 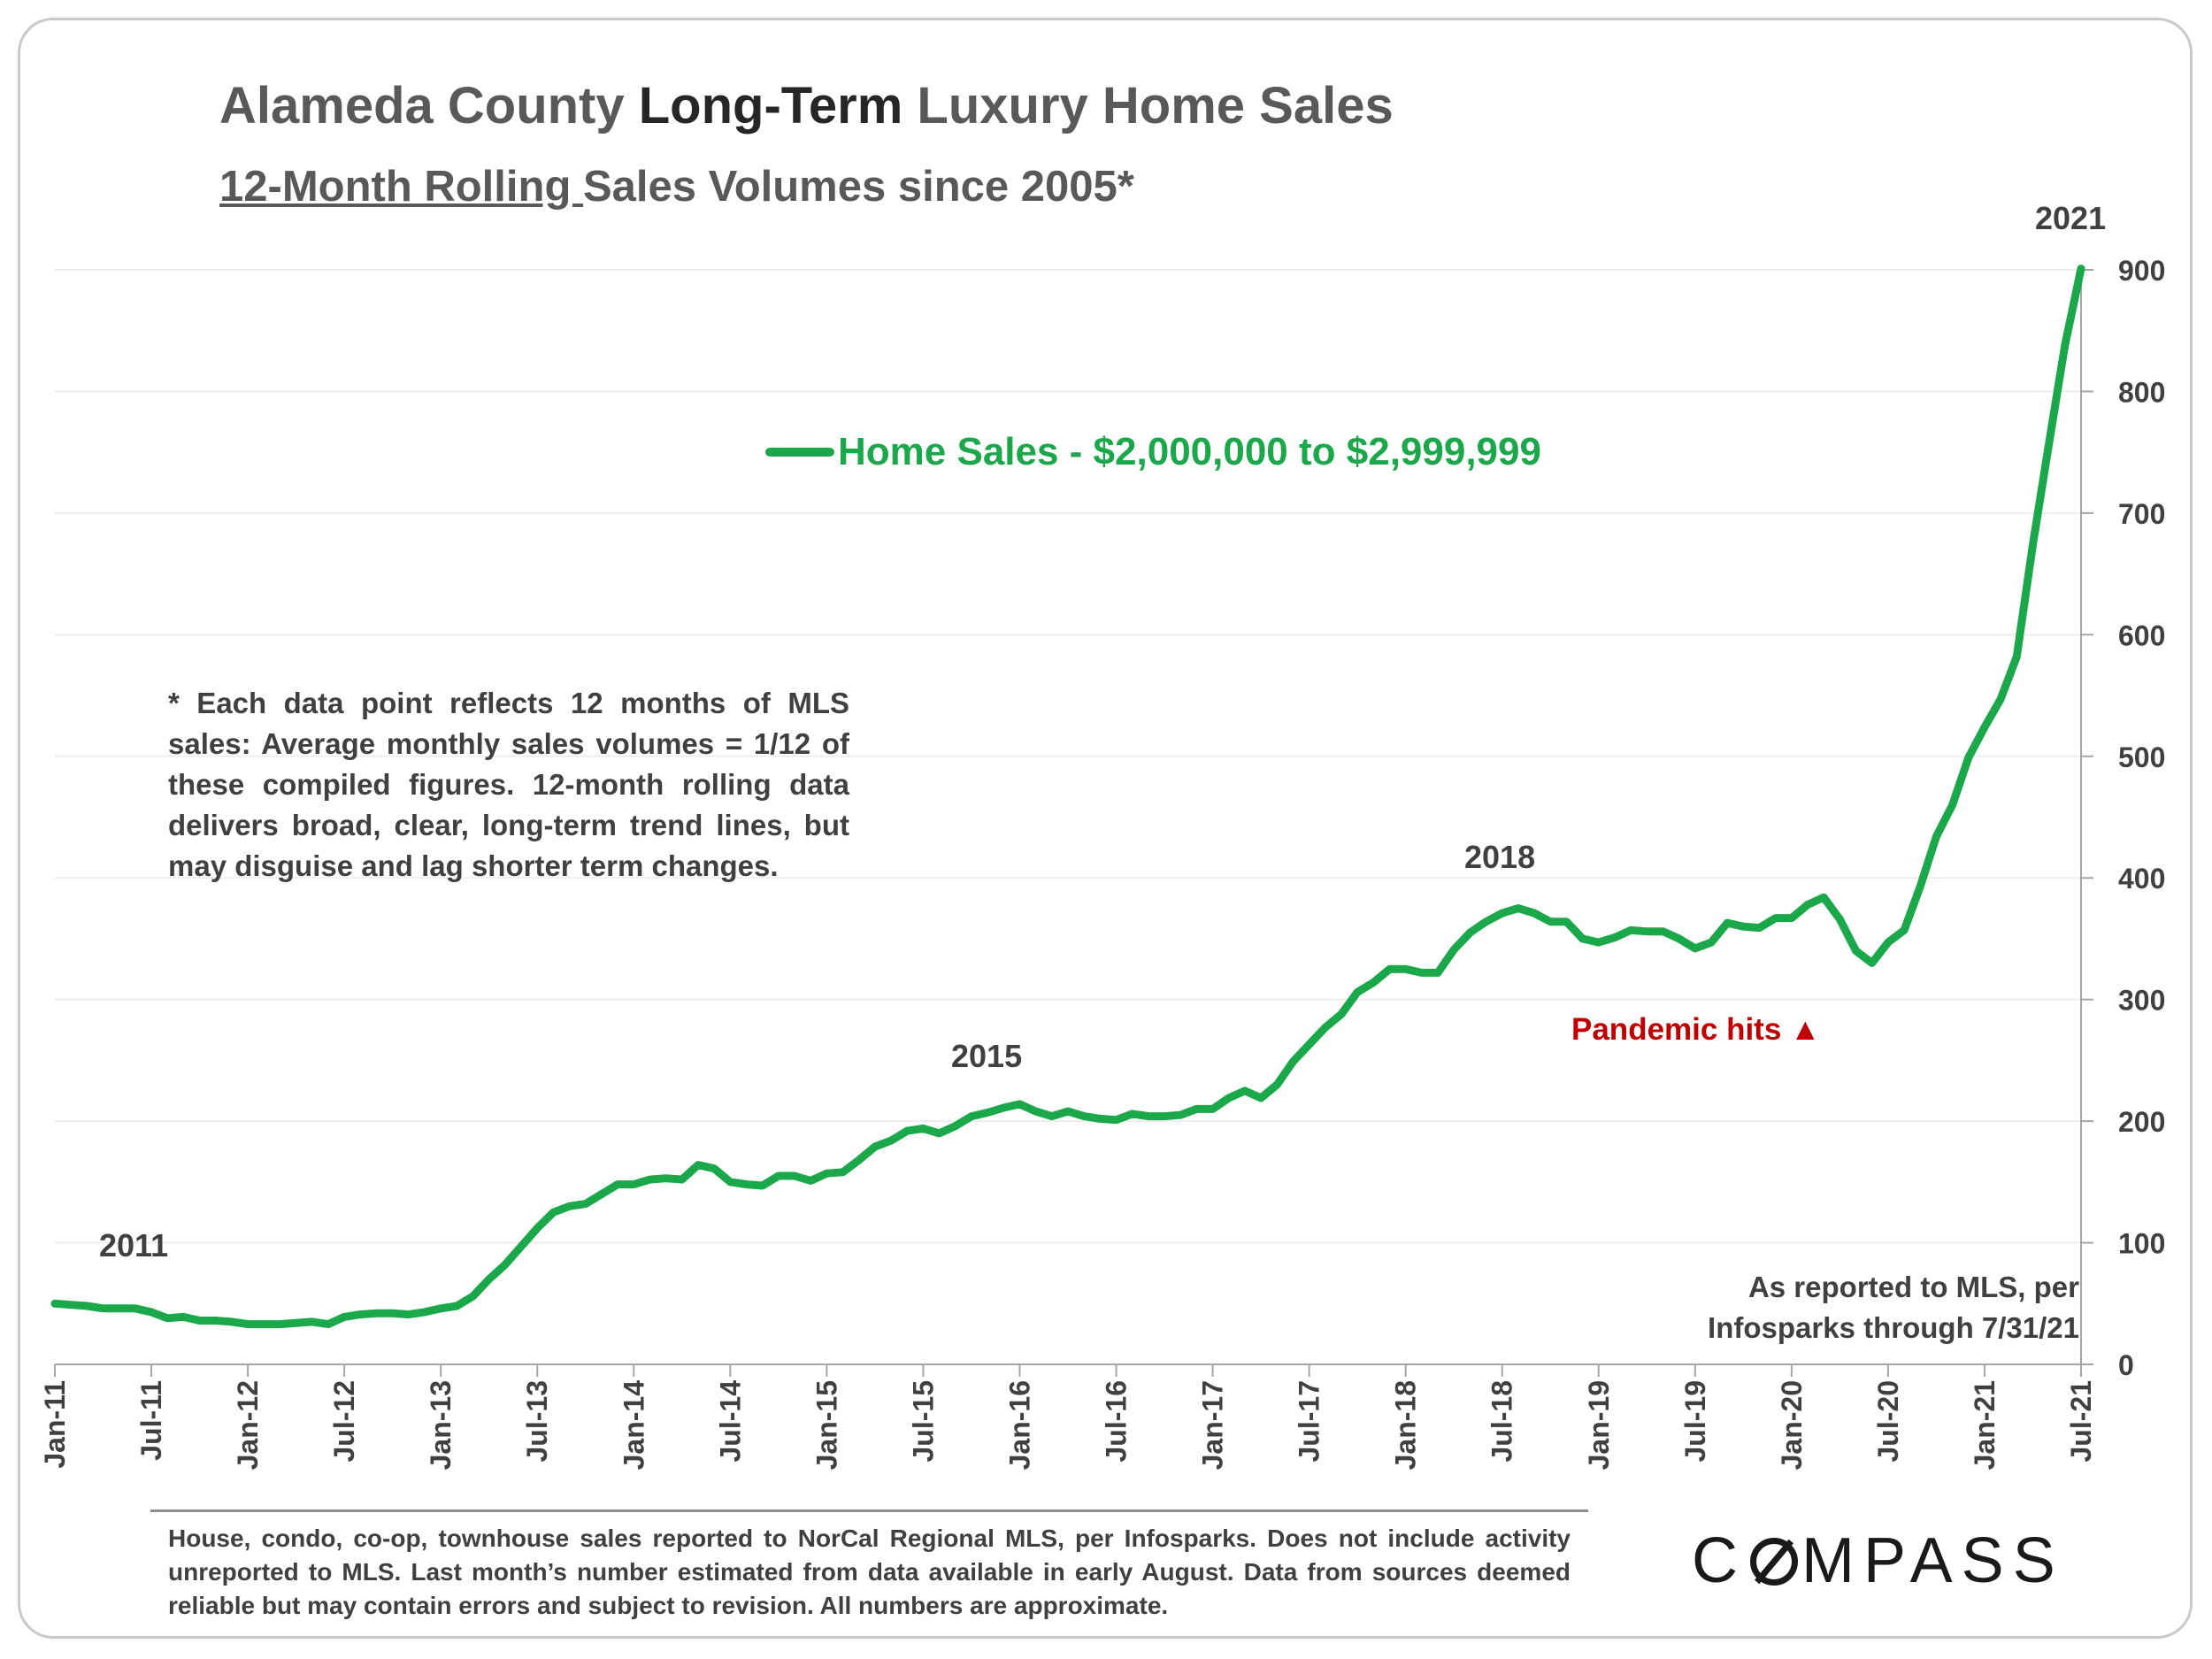 What do you see at coordinates (429, 106) in the screenshot?
I see `title-part-1: Alameda County` at bounding box center [429, 106].